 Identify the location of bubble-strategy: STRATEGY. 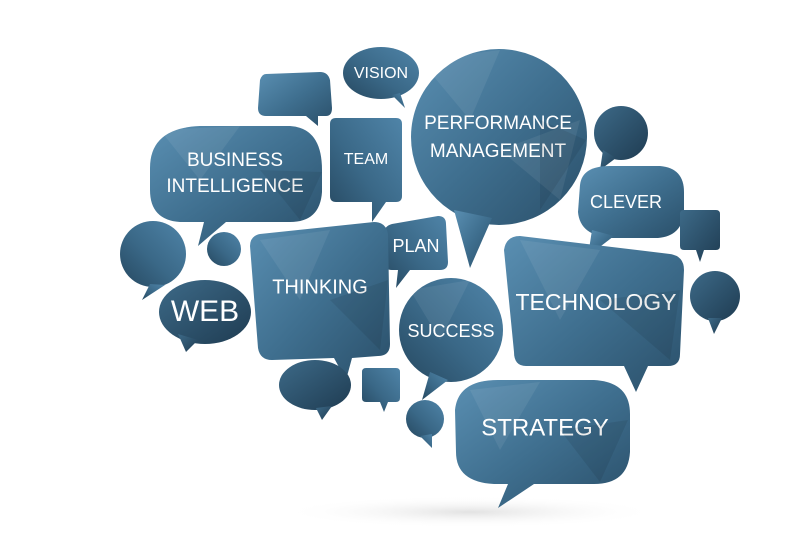
(542, 444).